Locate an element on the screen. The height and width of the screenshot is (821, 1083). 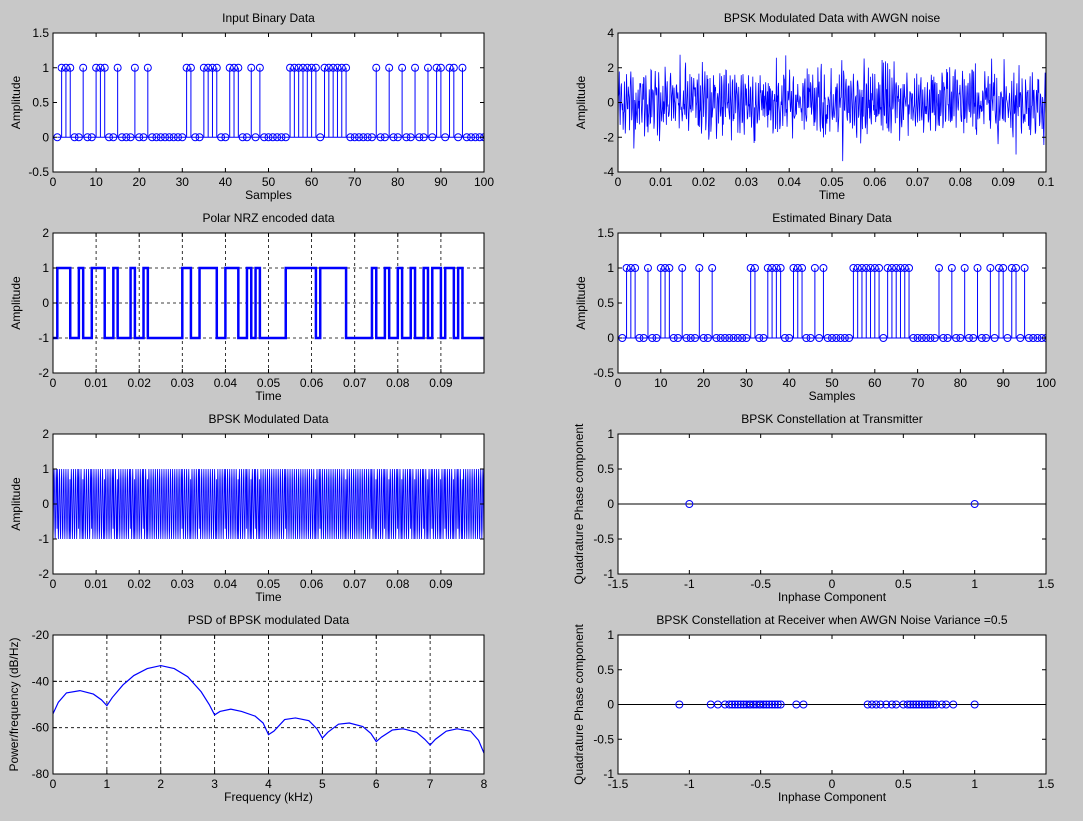
chart-title: Input Binary Data is located at coordinates (268, 18).